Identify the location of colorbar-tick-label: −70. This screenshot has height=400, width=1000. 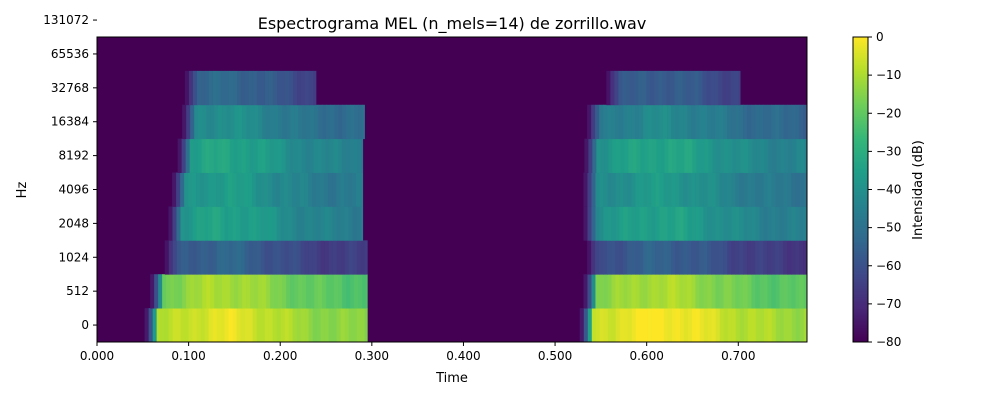
(888, 304).